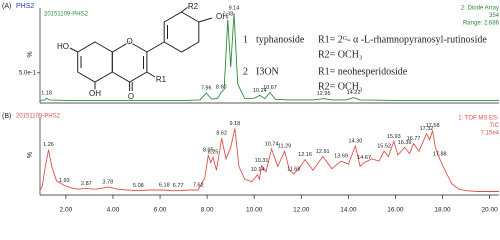 This screenshot has height=240, width=500. Describe the element at coordinates (138, 186) in the screenshot. I see `peak-label: 5.08` at that location.